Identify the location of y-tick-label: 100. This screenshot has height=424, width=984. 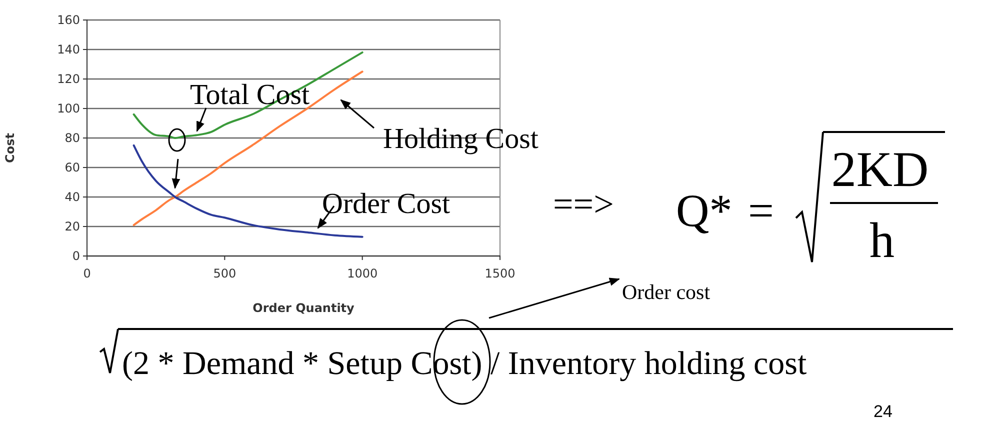
(68, 108).